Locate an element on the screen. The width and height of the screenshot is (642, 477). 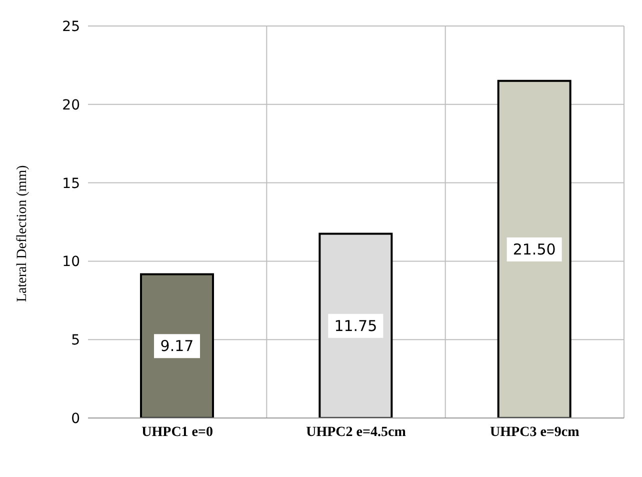
y-tick-label: 20 is located at coordinates (71, 105).